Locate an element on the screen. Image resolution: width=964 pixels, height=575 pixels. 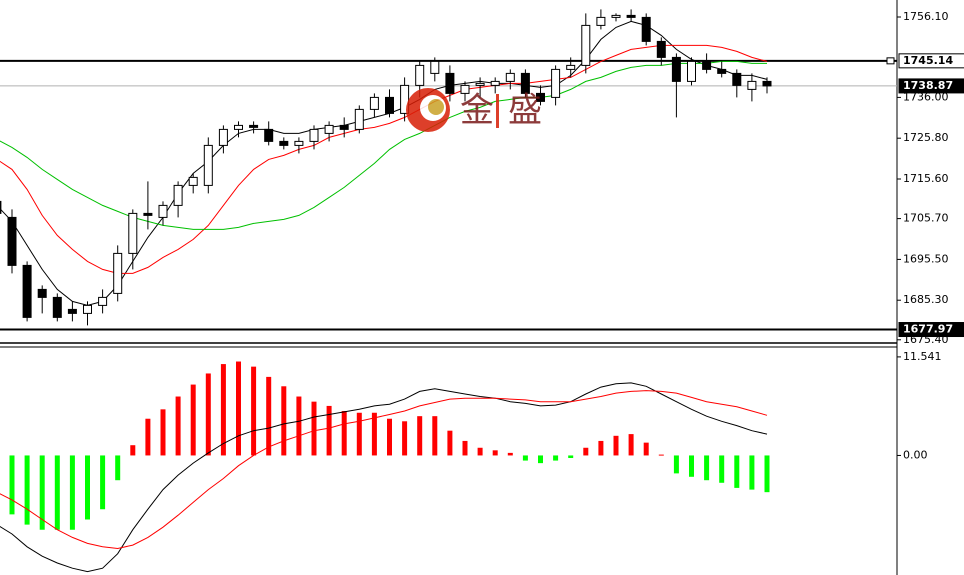
watermark: 金盛 is located at coordinates (481, 110).